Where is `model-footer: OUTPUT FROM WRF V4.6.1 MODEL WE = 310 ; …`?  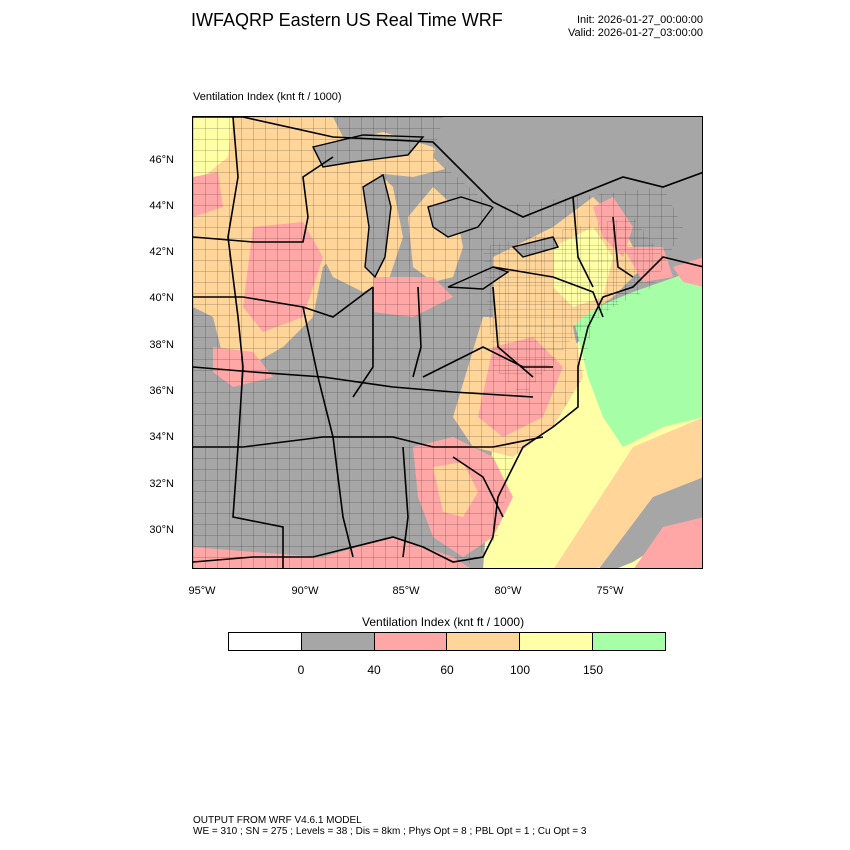 model-footer: OUTPUT FROM WRF V4.6.1 MODEL WE = 310 ; … is located at coordinates (389, 826).